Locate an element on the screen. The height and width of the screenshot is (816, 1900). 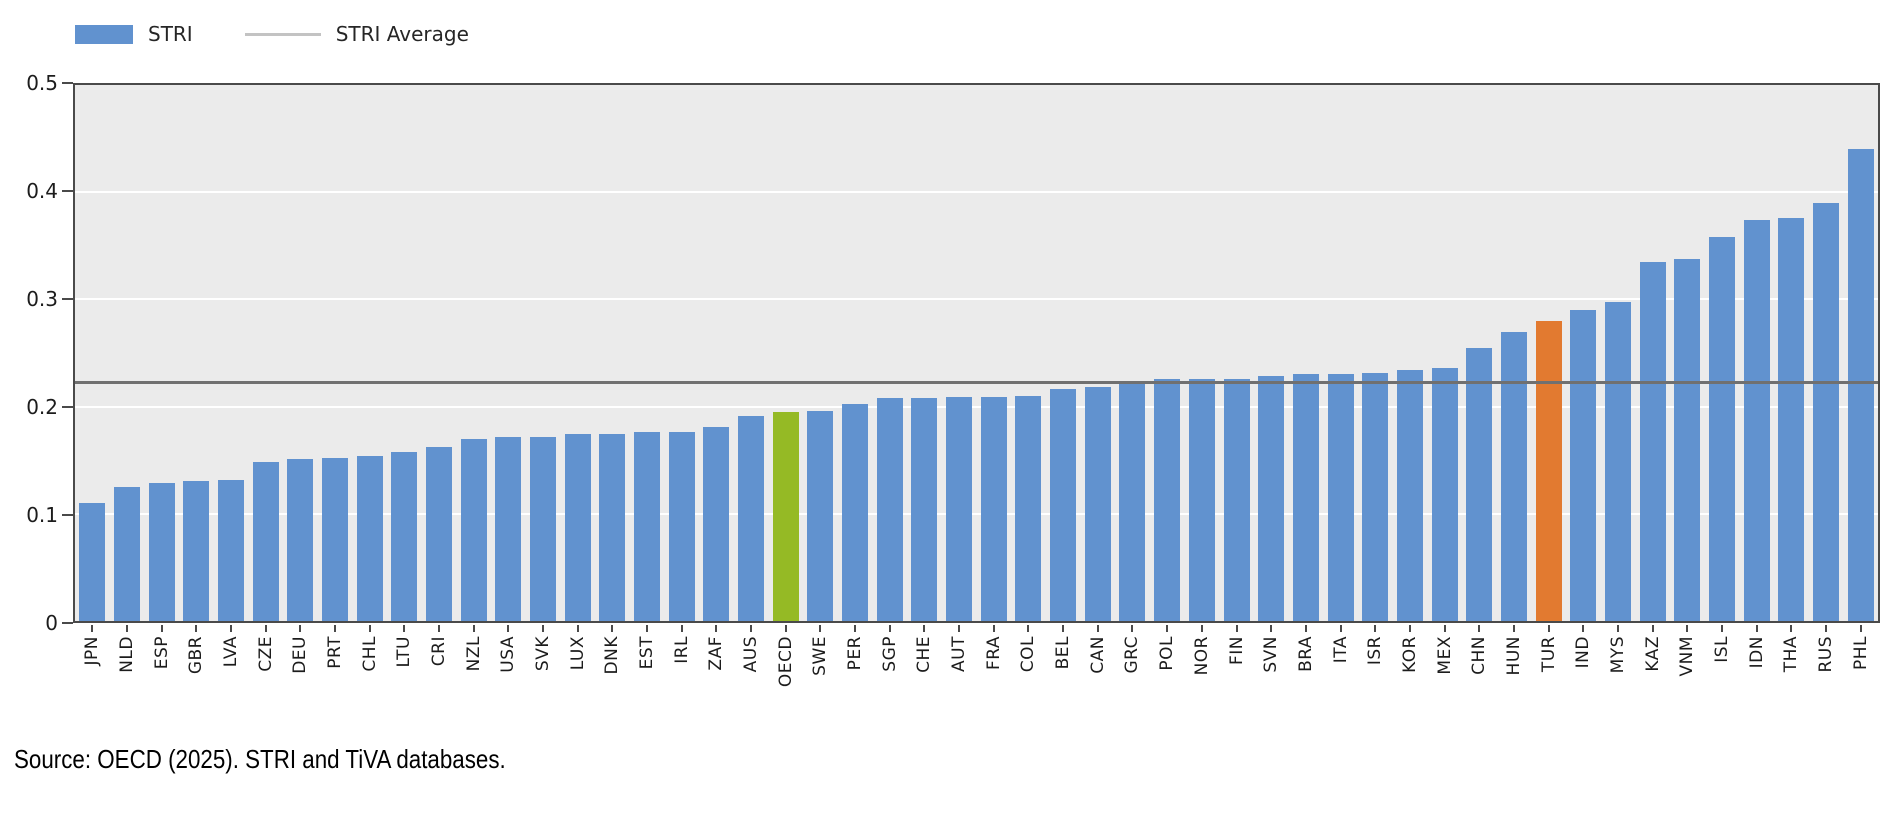
x-tick-label-ITA: ITA is located at coordinates (1340, 650).